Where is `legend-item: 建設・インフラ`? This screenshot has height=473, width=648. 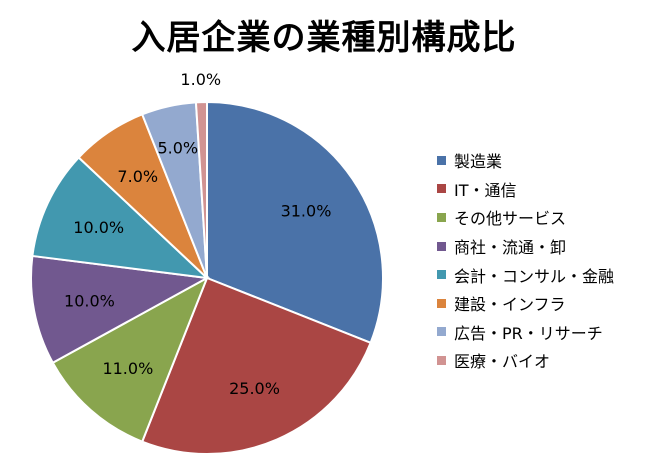 legend-item: 建設・インフラ is located at coordinates (525, 303).